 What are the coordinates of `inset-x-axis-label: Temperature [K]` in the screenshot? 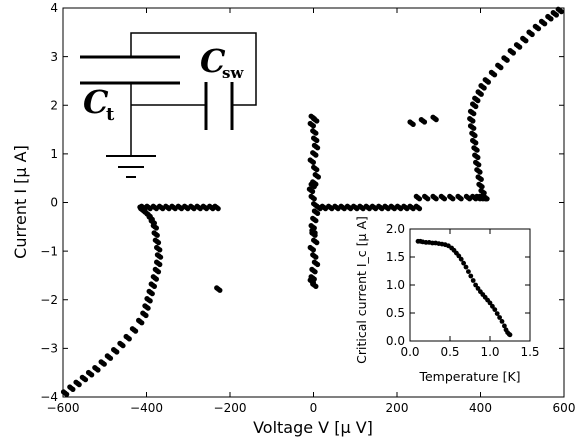 It's located at (469, 376).